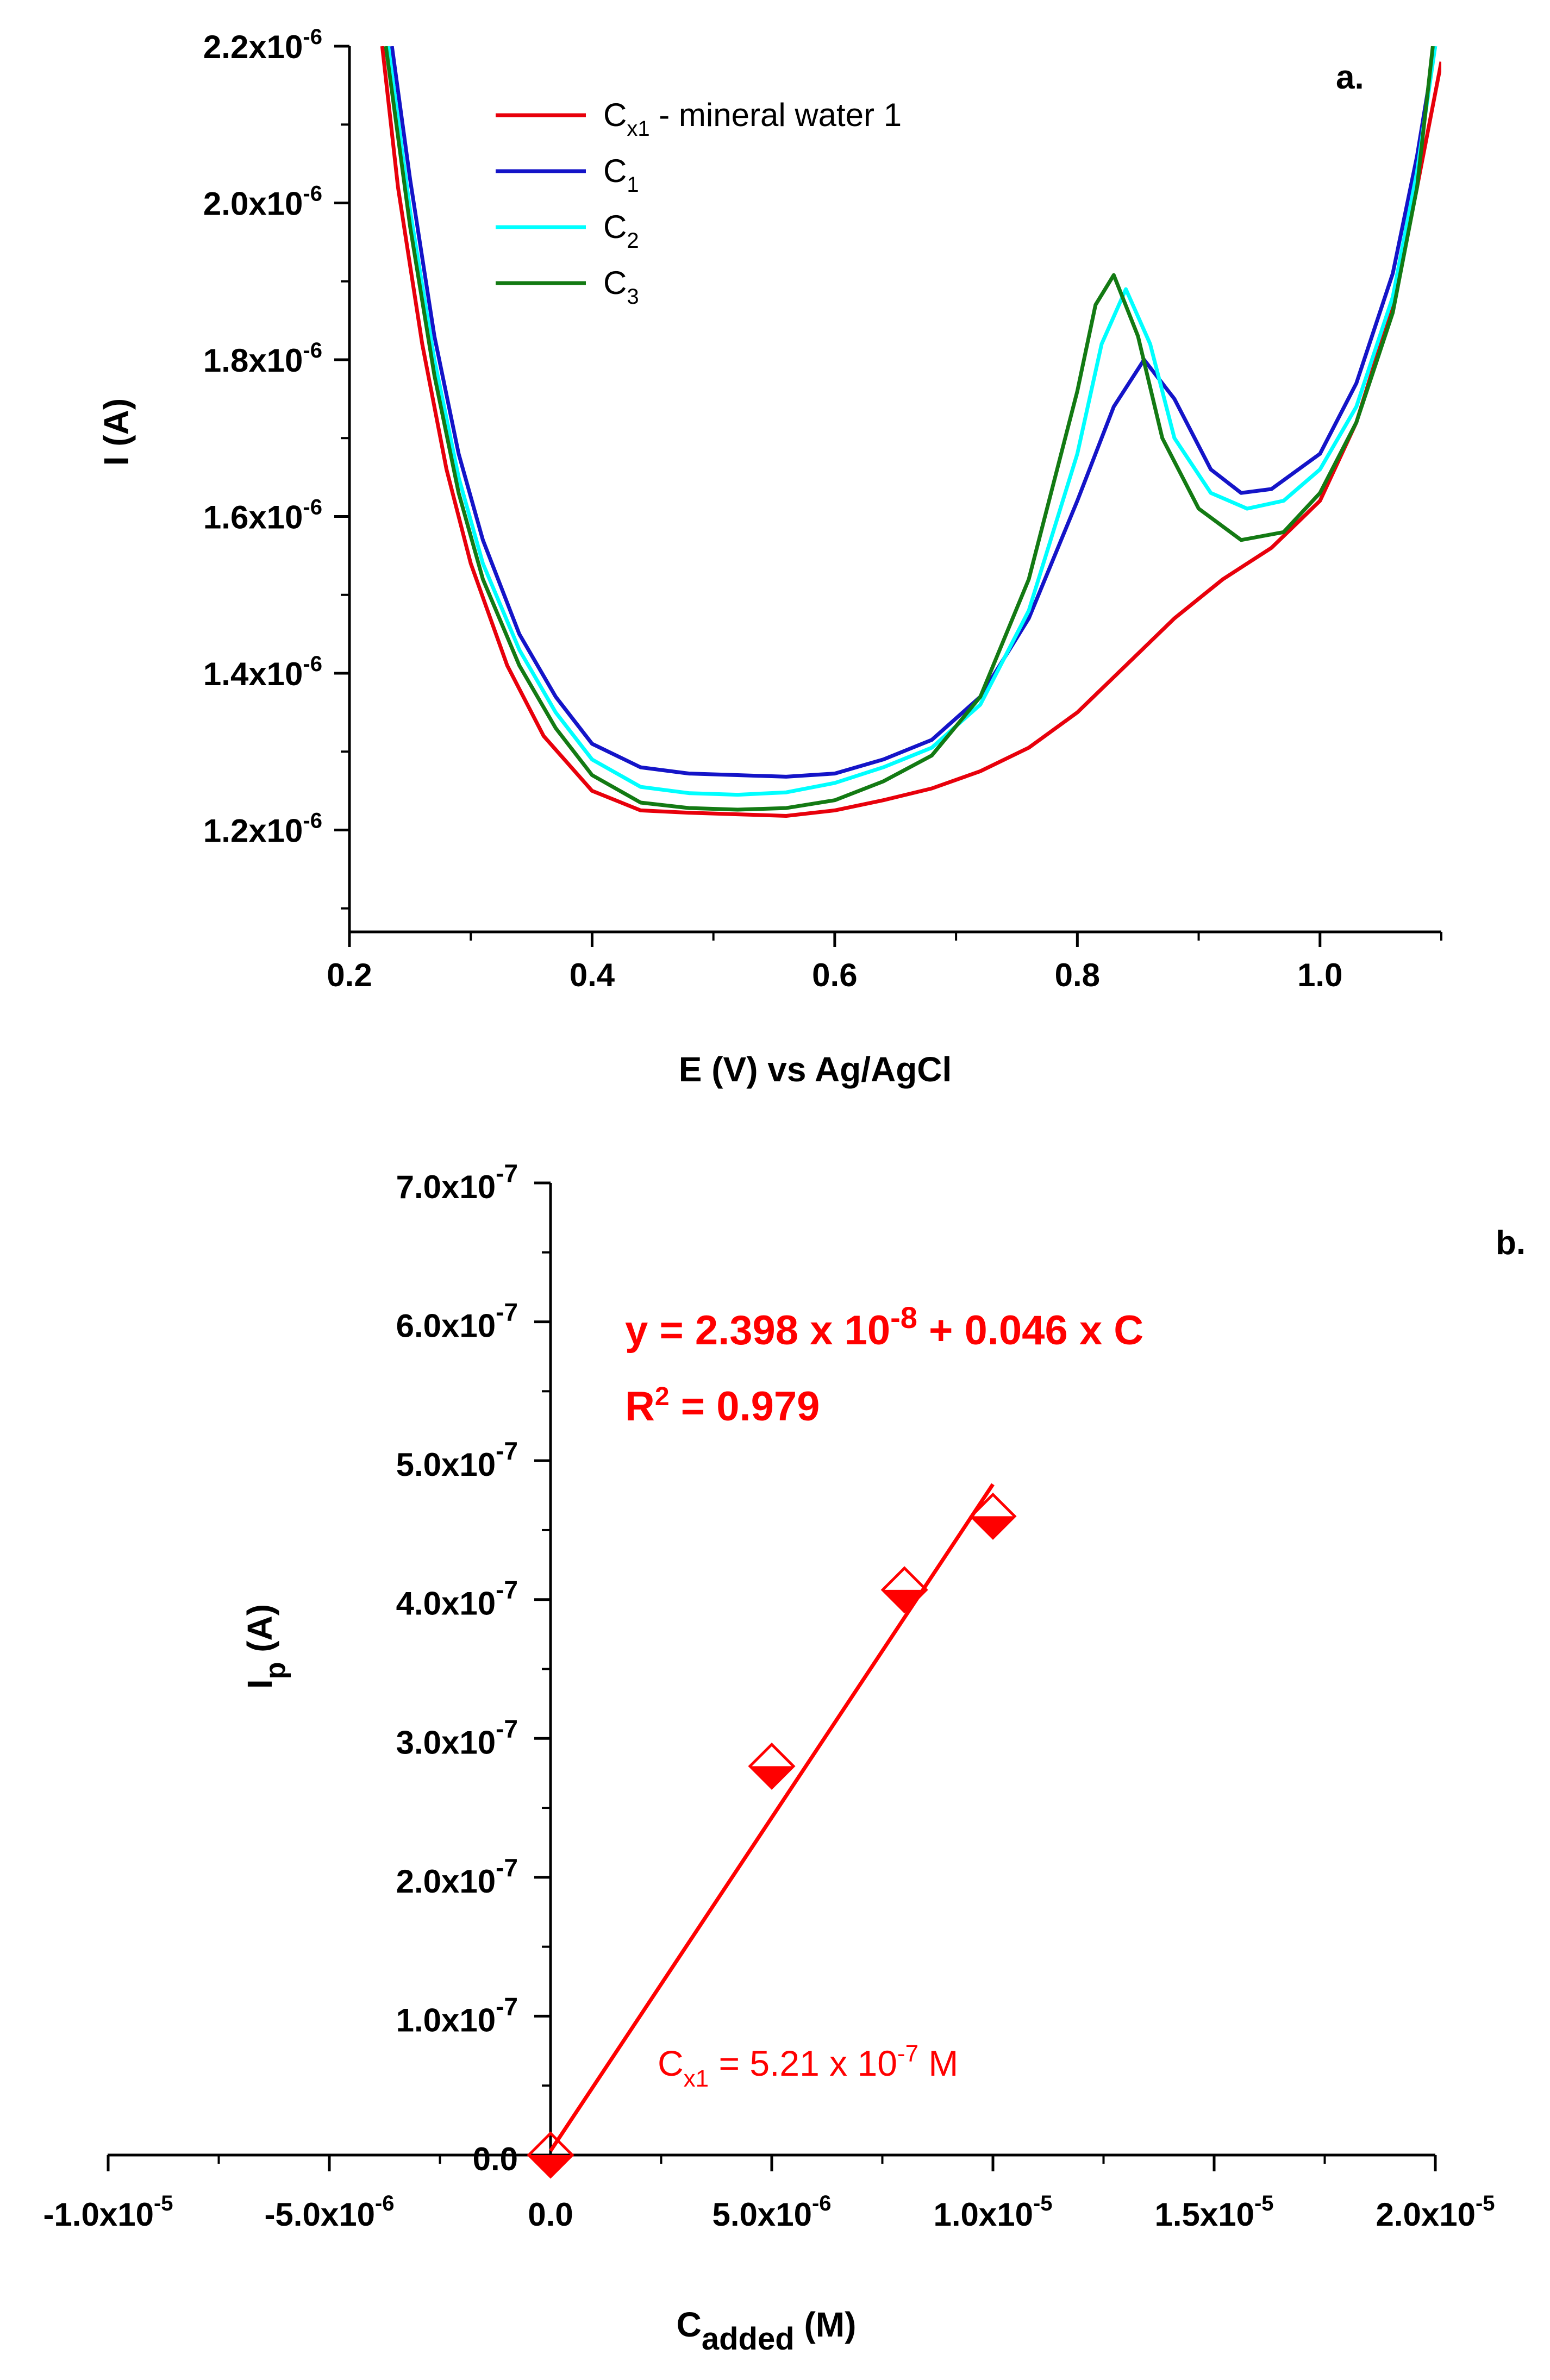 The height and width of the screenshot is (2380, 1550). What do you see at coordinates (319, 2214) in the screenshot?
I see `panel-b-x-tick-label-mantissa: -5.0x10` at bounding box center [319, 2214].